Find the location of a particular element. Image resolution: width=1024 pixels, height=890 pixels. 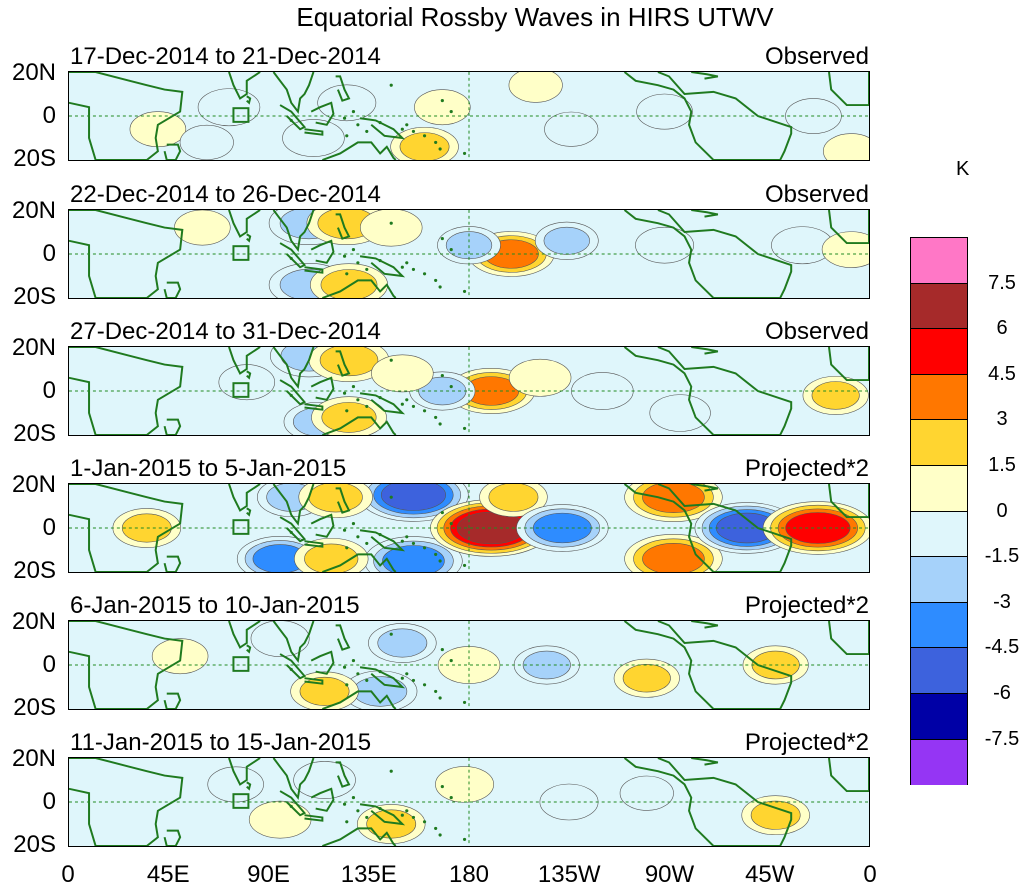

y-tick-label: 0 is located at coordinates (49, 664).